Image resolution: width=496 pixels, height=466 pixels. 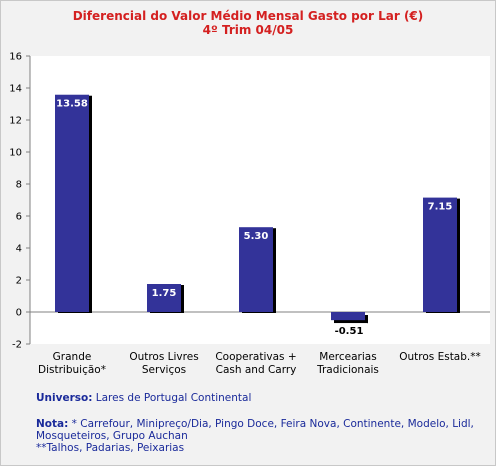 What do you see at coordinates (15, 57) in the screenshot?
I see `y-tick-label: 16` at bounding box center [15, 57].